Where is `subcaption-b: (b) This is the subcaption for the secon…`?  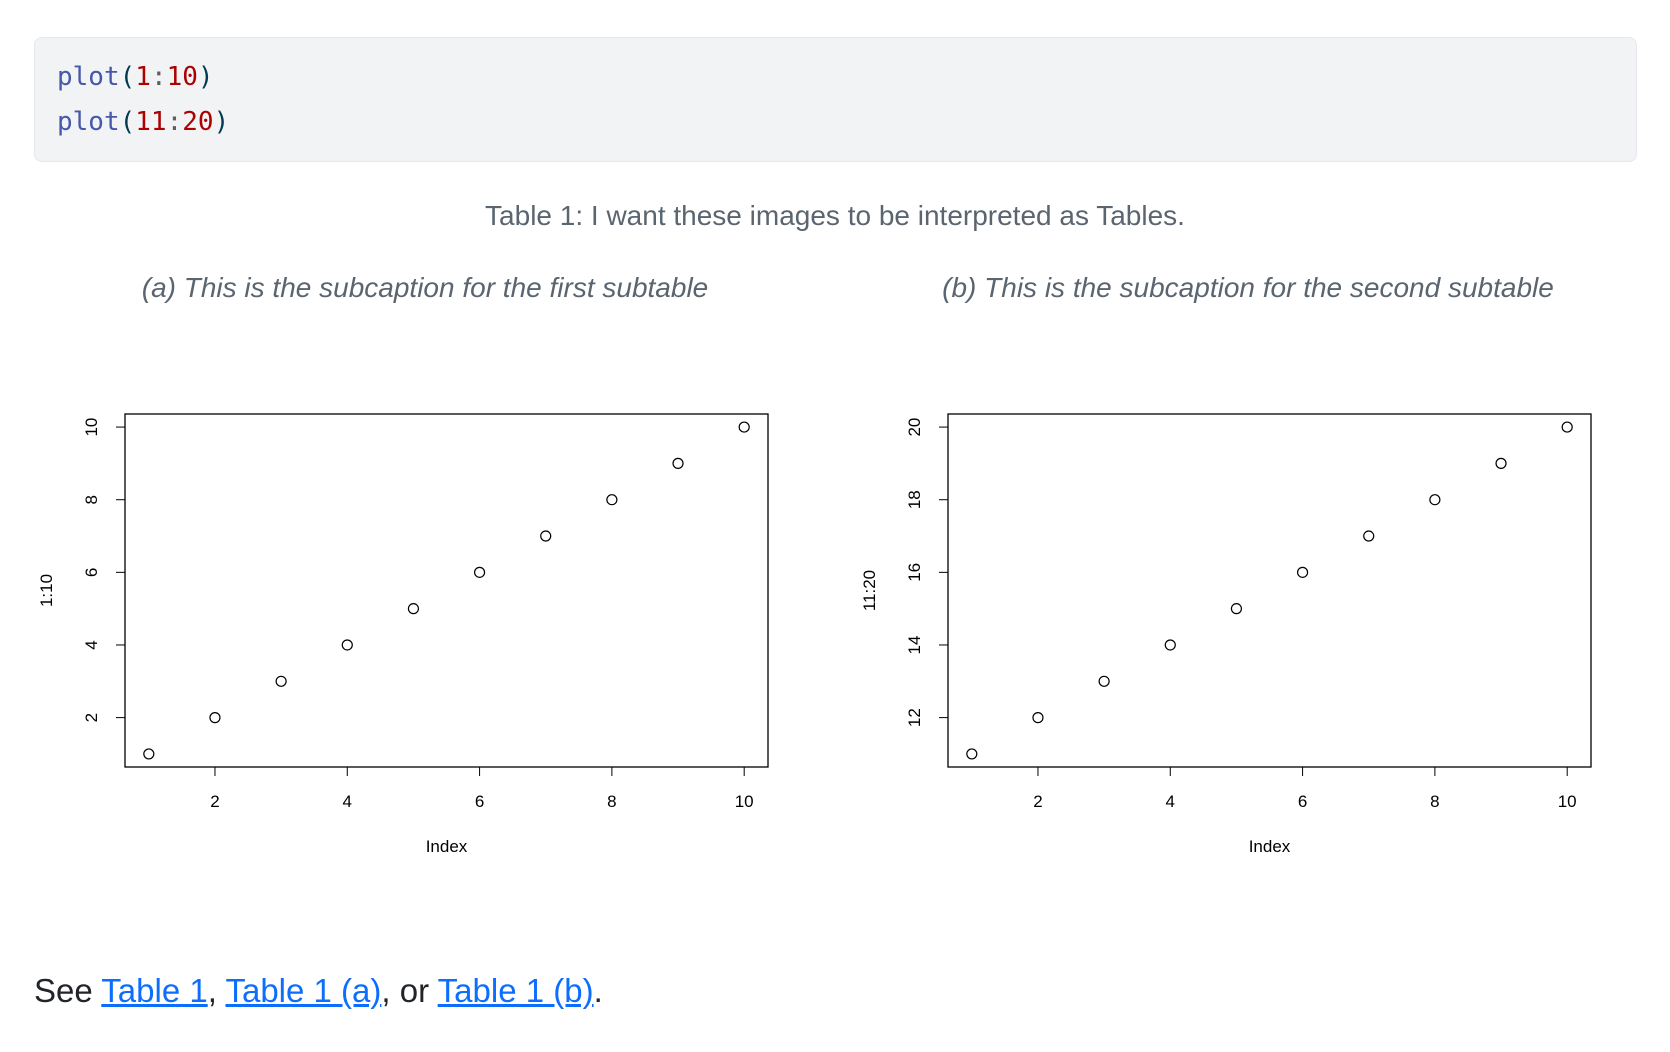 subcaption-b: (b) This is the subcaption for the secon… is located at coordinates (1248, 287).